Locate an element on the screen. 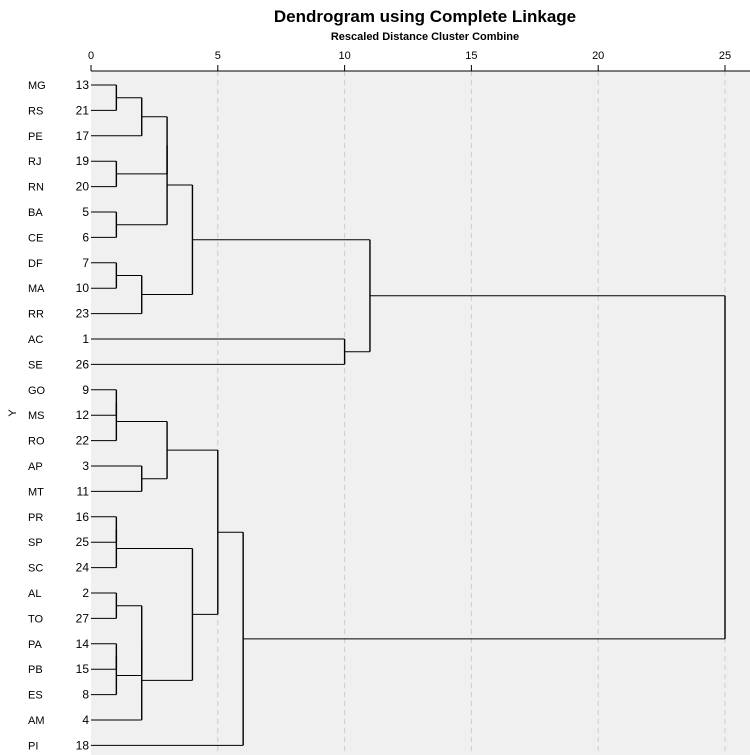 Image resolution: width=750 pixels, height=755 pixels. leaf-label: CE is located at coordinates (35, 238).